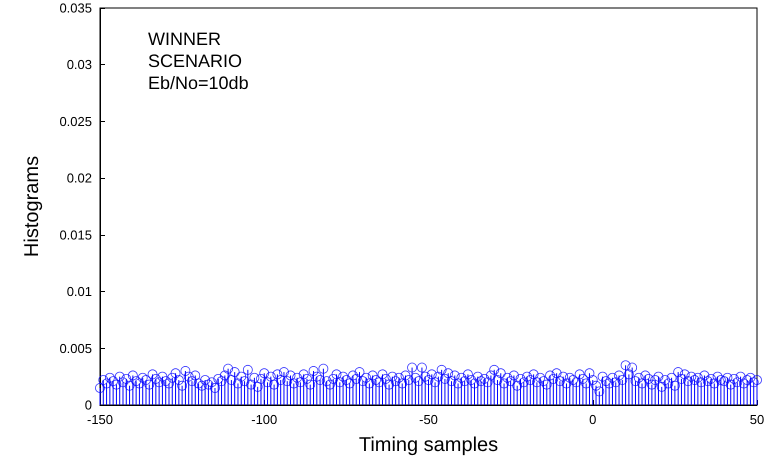 The height and width of the screenshot is (464, 773). Describe the element at coordinates (75, 234) in the screenshot. I see `y-tick-label: 0.015` at that location.